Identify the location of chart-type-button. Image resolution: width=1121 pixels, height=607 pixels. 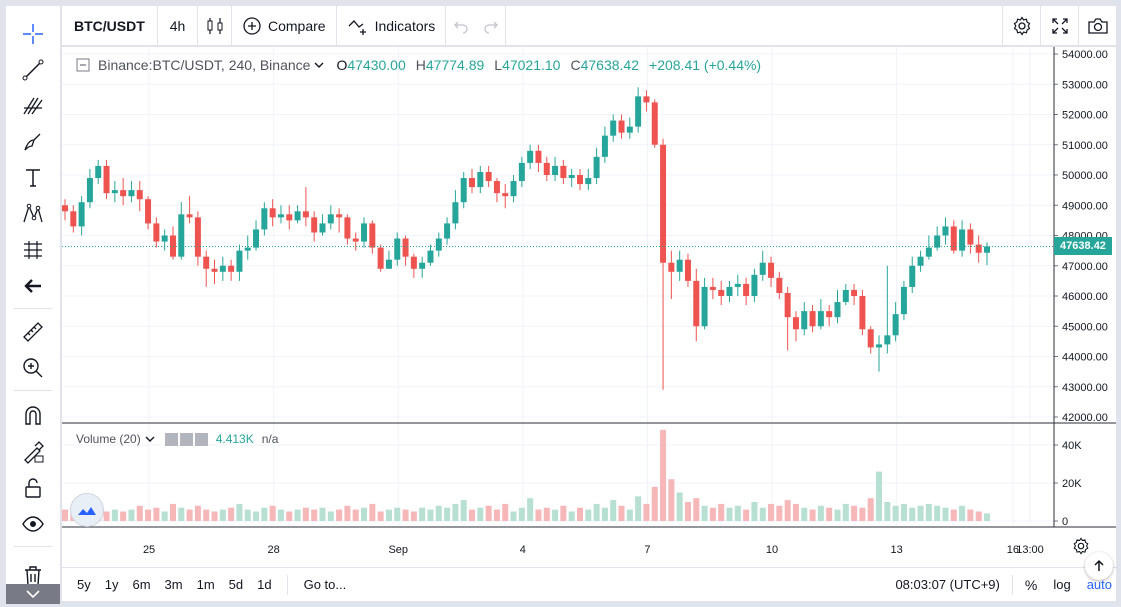
(215, 25).